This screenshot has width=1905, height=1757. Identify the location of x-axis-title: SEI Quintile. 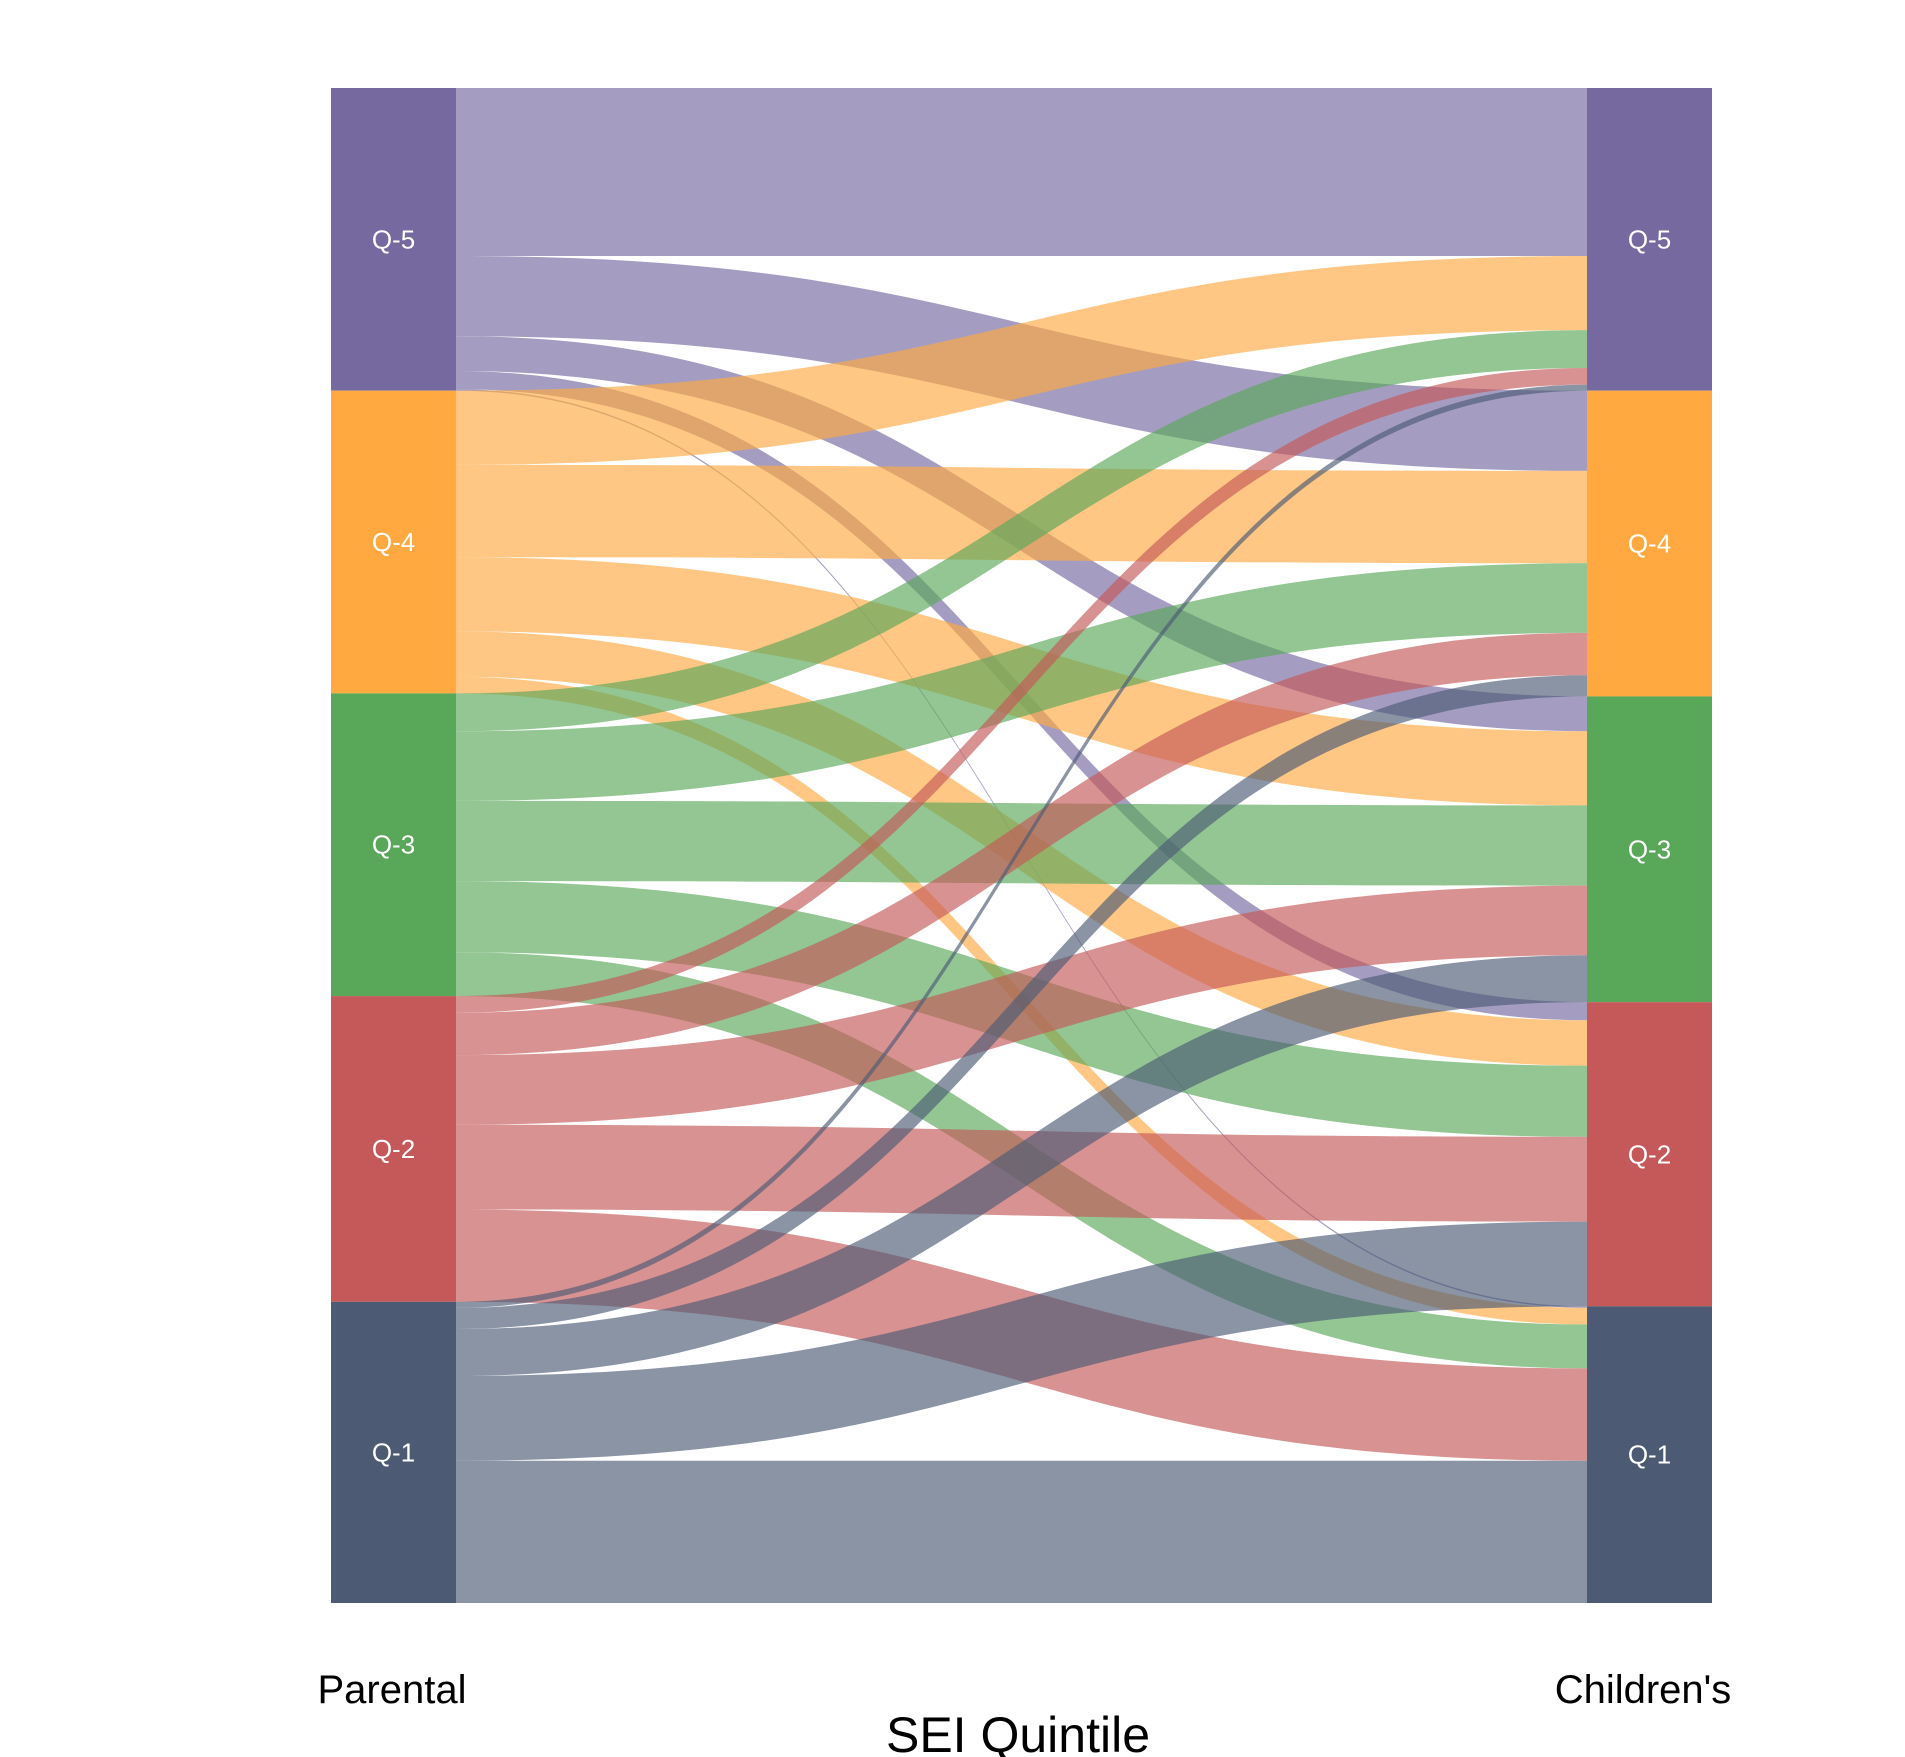
(1018, 1732).